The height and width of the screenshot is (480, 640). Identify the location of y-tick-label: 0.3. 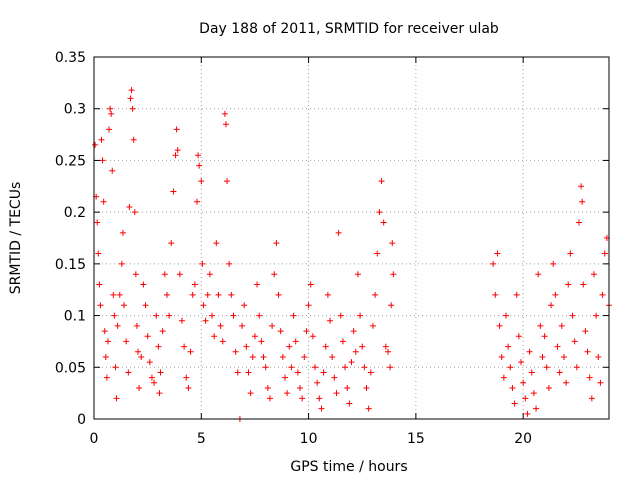
(75, 110).